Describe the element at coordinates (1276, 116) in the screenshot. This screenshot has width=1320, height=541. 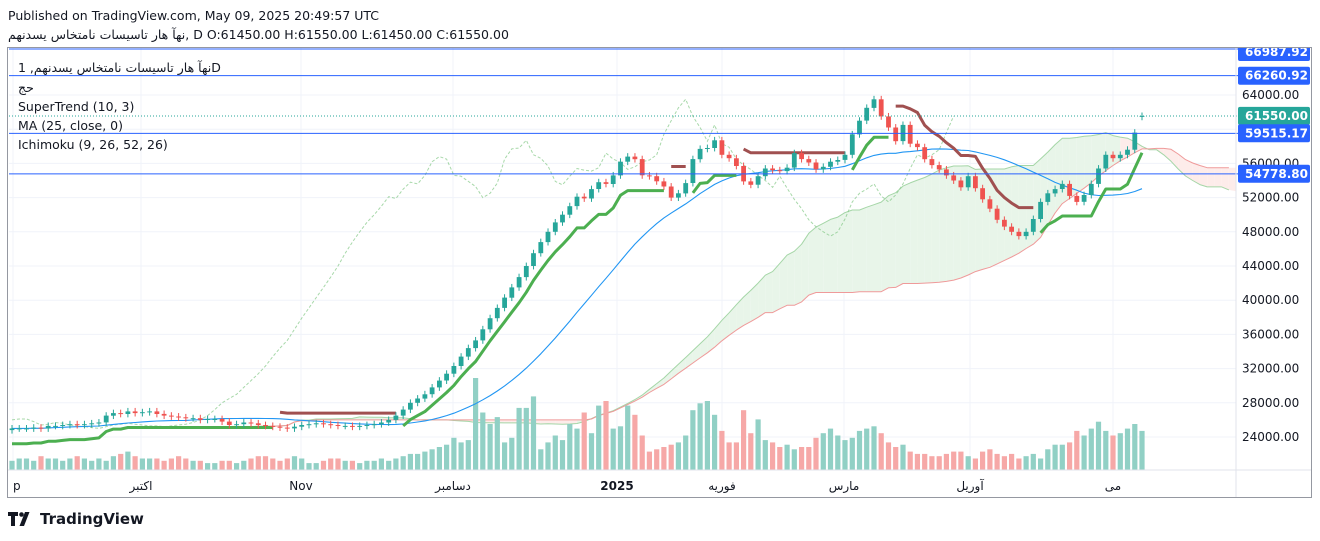
I see `price-label-text: 61550.00` at that location.